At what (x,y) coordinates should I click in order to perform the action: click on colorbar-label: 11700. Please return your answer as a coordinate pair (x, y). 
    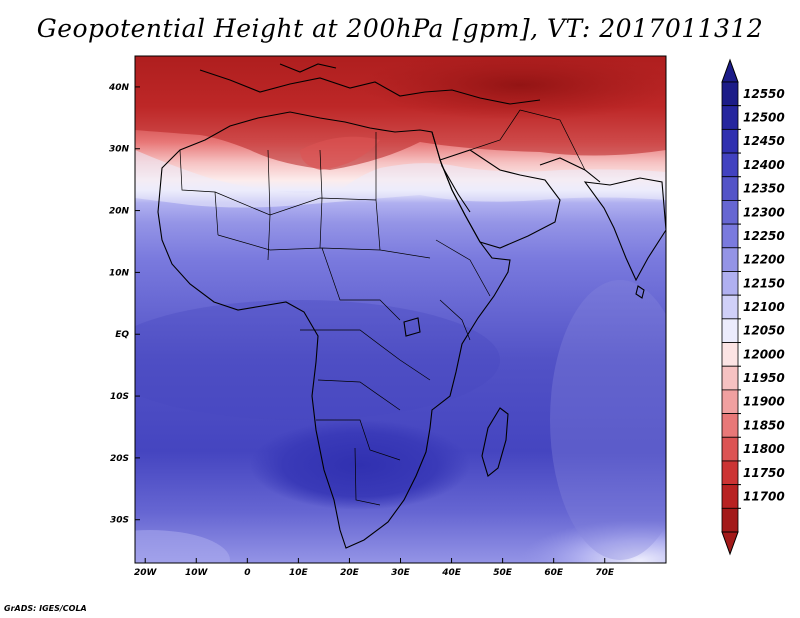
    Looking at the image, I should click on (764, 496).